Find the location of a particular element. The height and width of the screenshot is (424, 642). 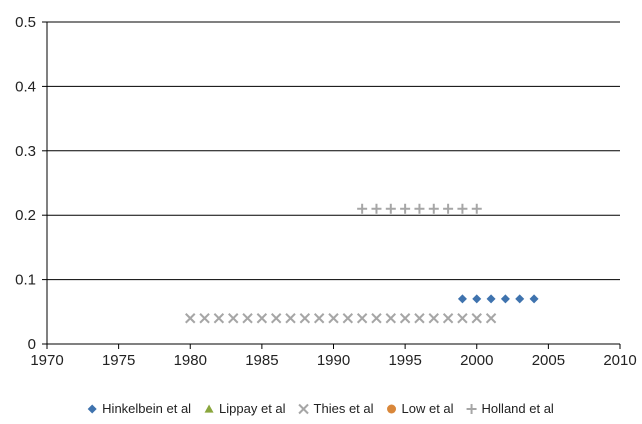

legend-label-hinkelbein-et-al: Hinkelbein et al is located at coordinates (146, 408).